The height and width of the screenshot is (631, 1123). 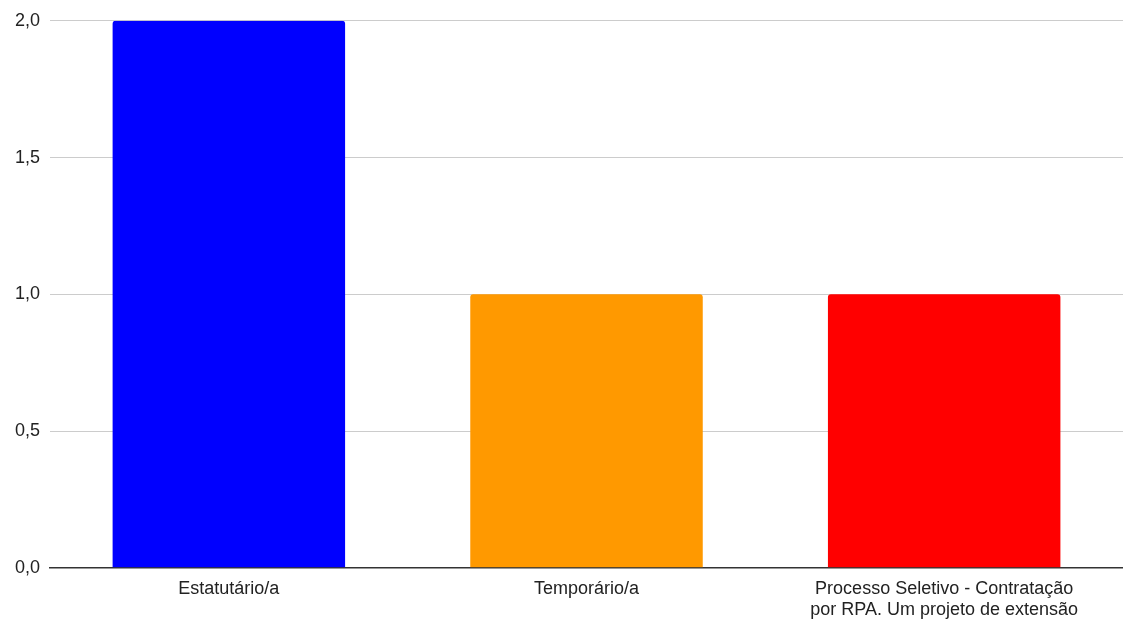 What do you see at coordinates (27, 19) in the screenshot?
I see `y-tick-label: 2,0` at bounding box center [27, 19].